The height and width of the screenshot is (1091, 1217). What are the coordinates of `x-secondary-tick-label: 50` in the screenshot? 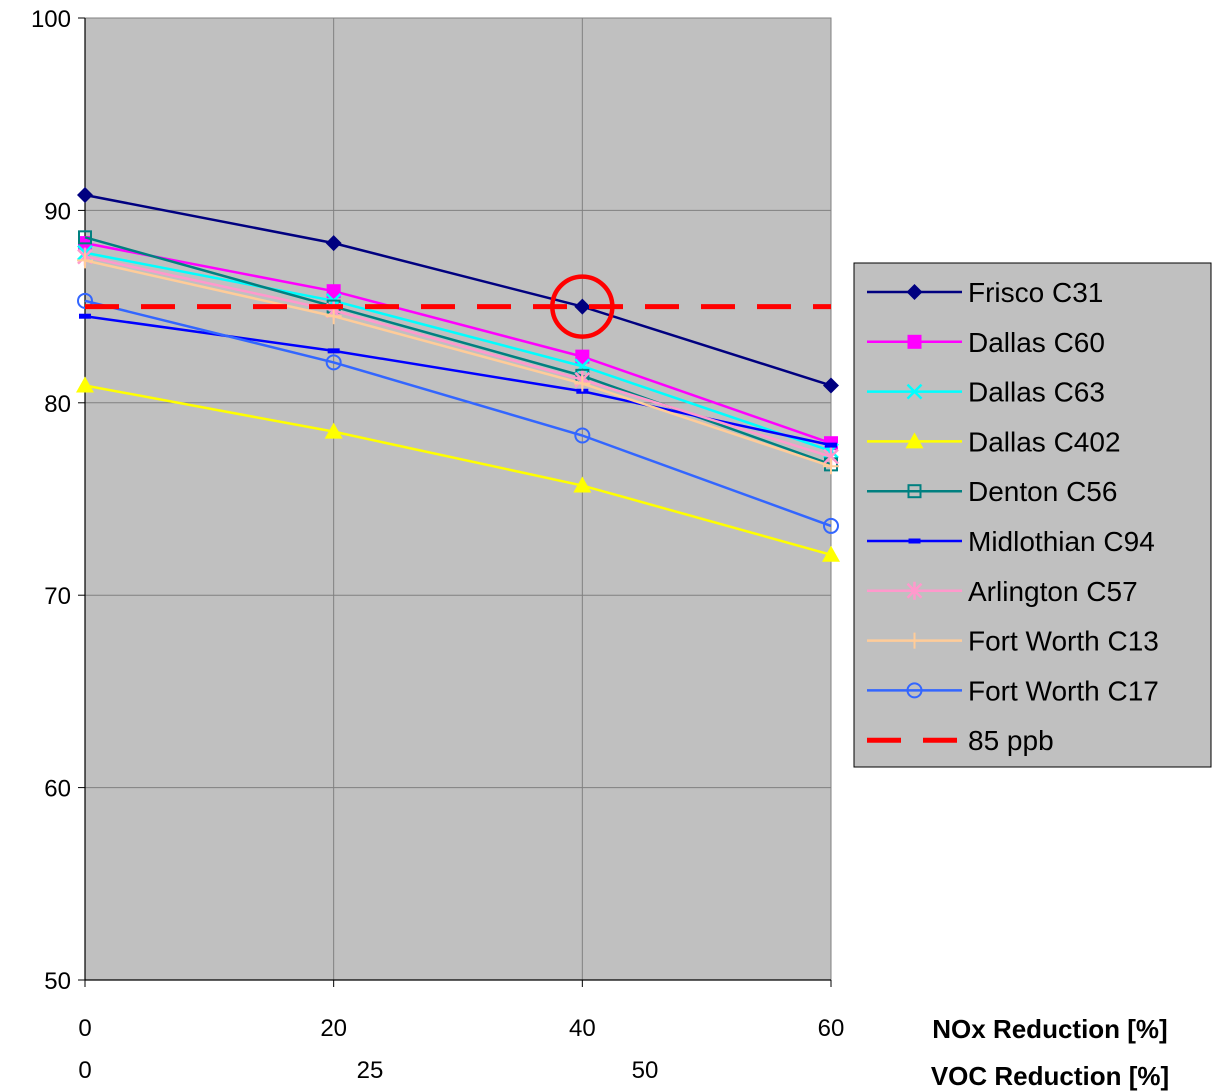 It's located at (645, 1070).